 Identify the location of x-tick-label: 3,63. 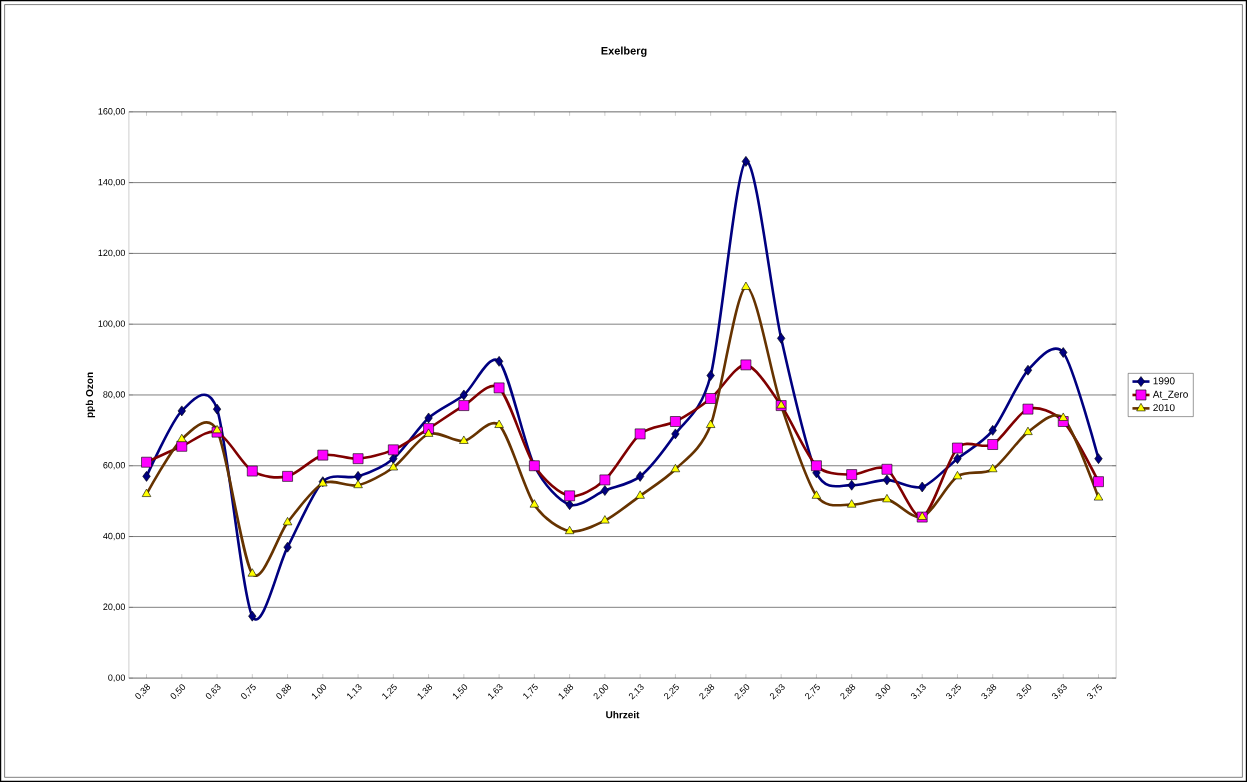
(1059, 691).